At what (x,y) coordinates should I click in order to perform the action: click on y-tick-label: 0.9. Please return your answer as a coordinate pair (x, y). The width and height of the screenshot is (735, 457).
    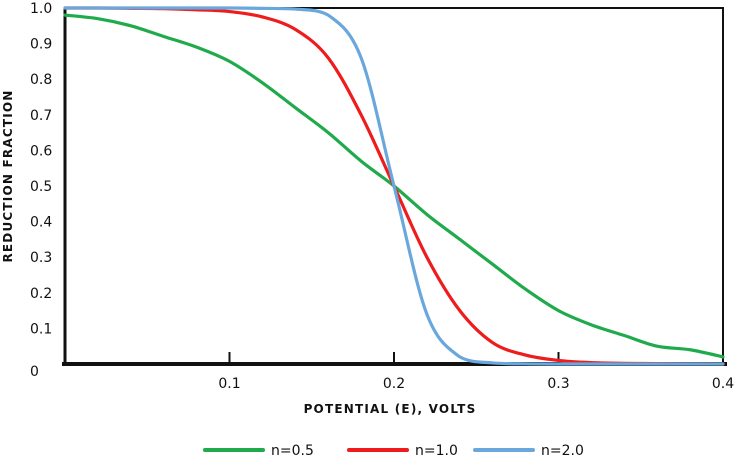
    Looking at the image, I should click on (41, 45).